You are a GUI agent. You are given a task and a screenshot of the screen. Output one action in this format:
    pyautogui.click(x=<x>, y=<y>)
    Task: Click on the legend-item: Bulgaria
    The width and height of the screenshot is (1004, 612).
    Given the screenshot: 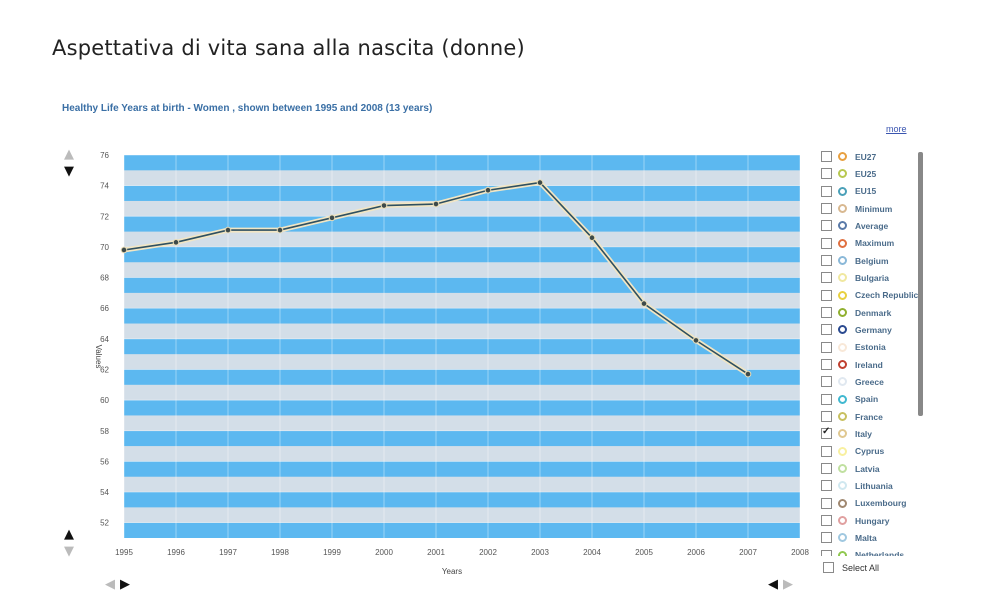 What is the action you would take?
    pyautogui.click(x=873, y=277)
    